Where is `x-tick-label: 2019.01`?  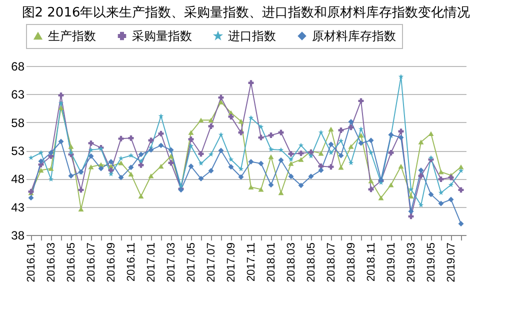 x-tick-label: 2019.01 is located at coordinates (392, 262).